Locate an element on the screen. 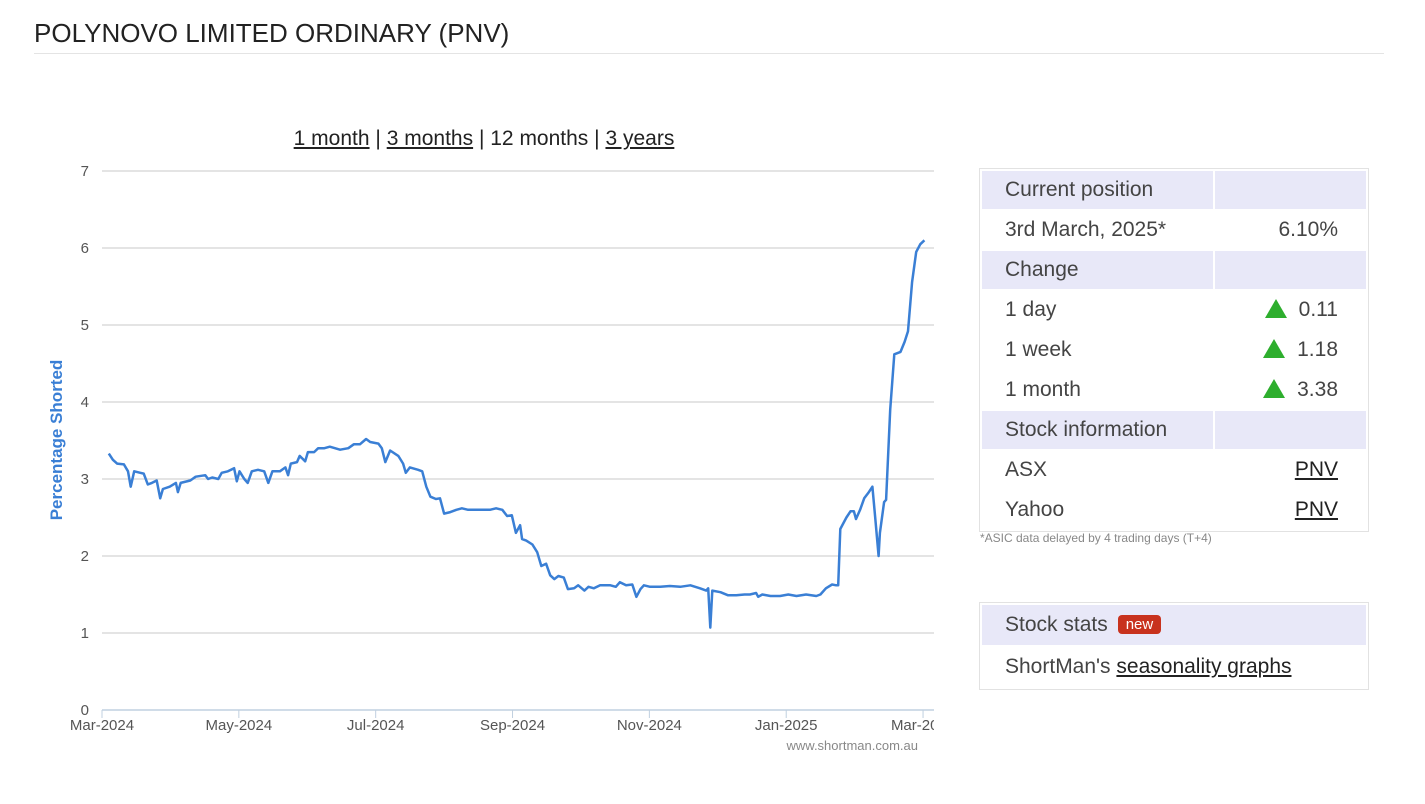 The width and height of the screenshot is (1425, 804). x-tick-label: Jul-2024 is located at coordinates (376, 725).